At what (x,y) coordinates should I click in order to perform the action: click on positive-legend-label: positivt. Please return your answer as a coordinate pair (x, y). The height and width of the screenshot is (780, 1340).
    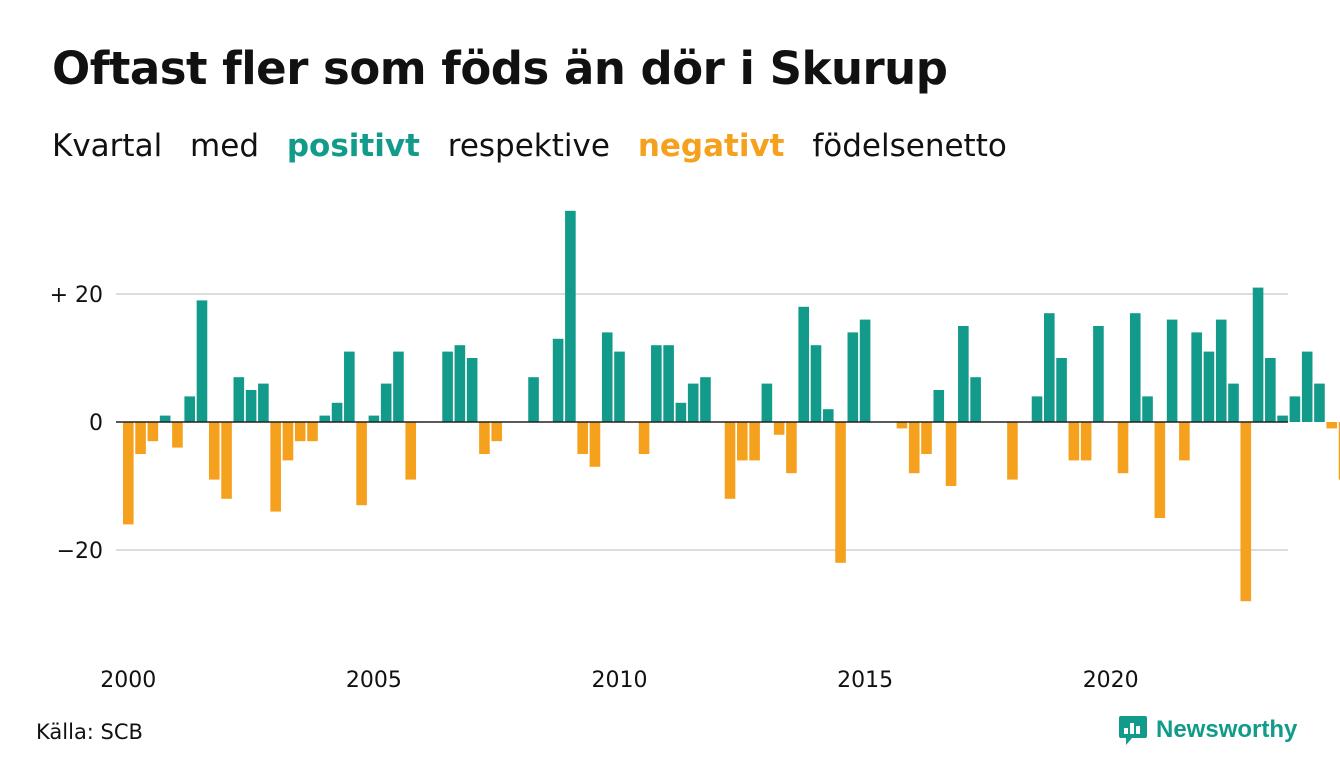
    Looking at the image, I should click on (353, 146).